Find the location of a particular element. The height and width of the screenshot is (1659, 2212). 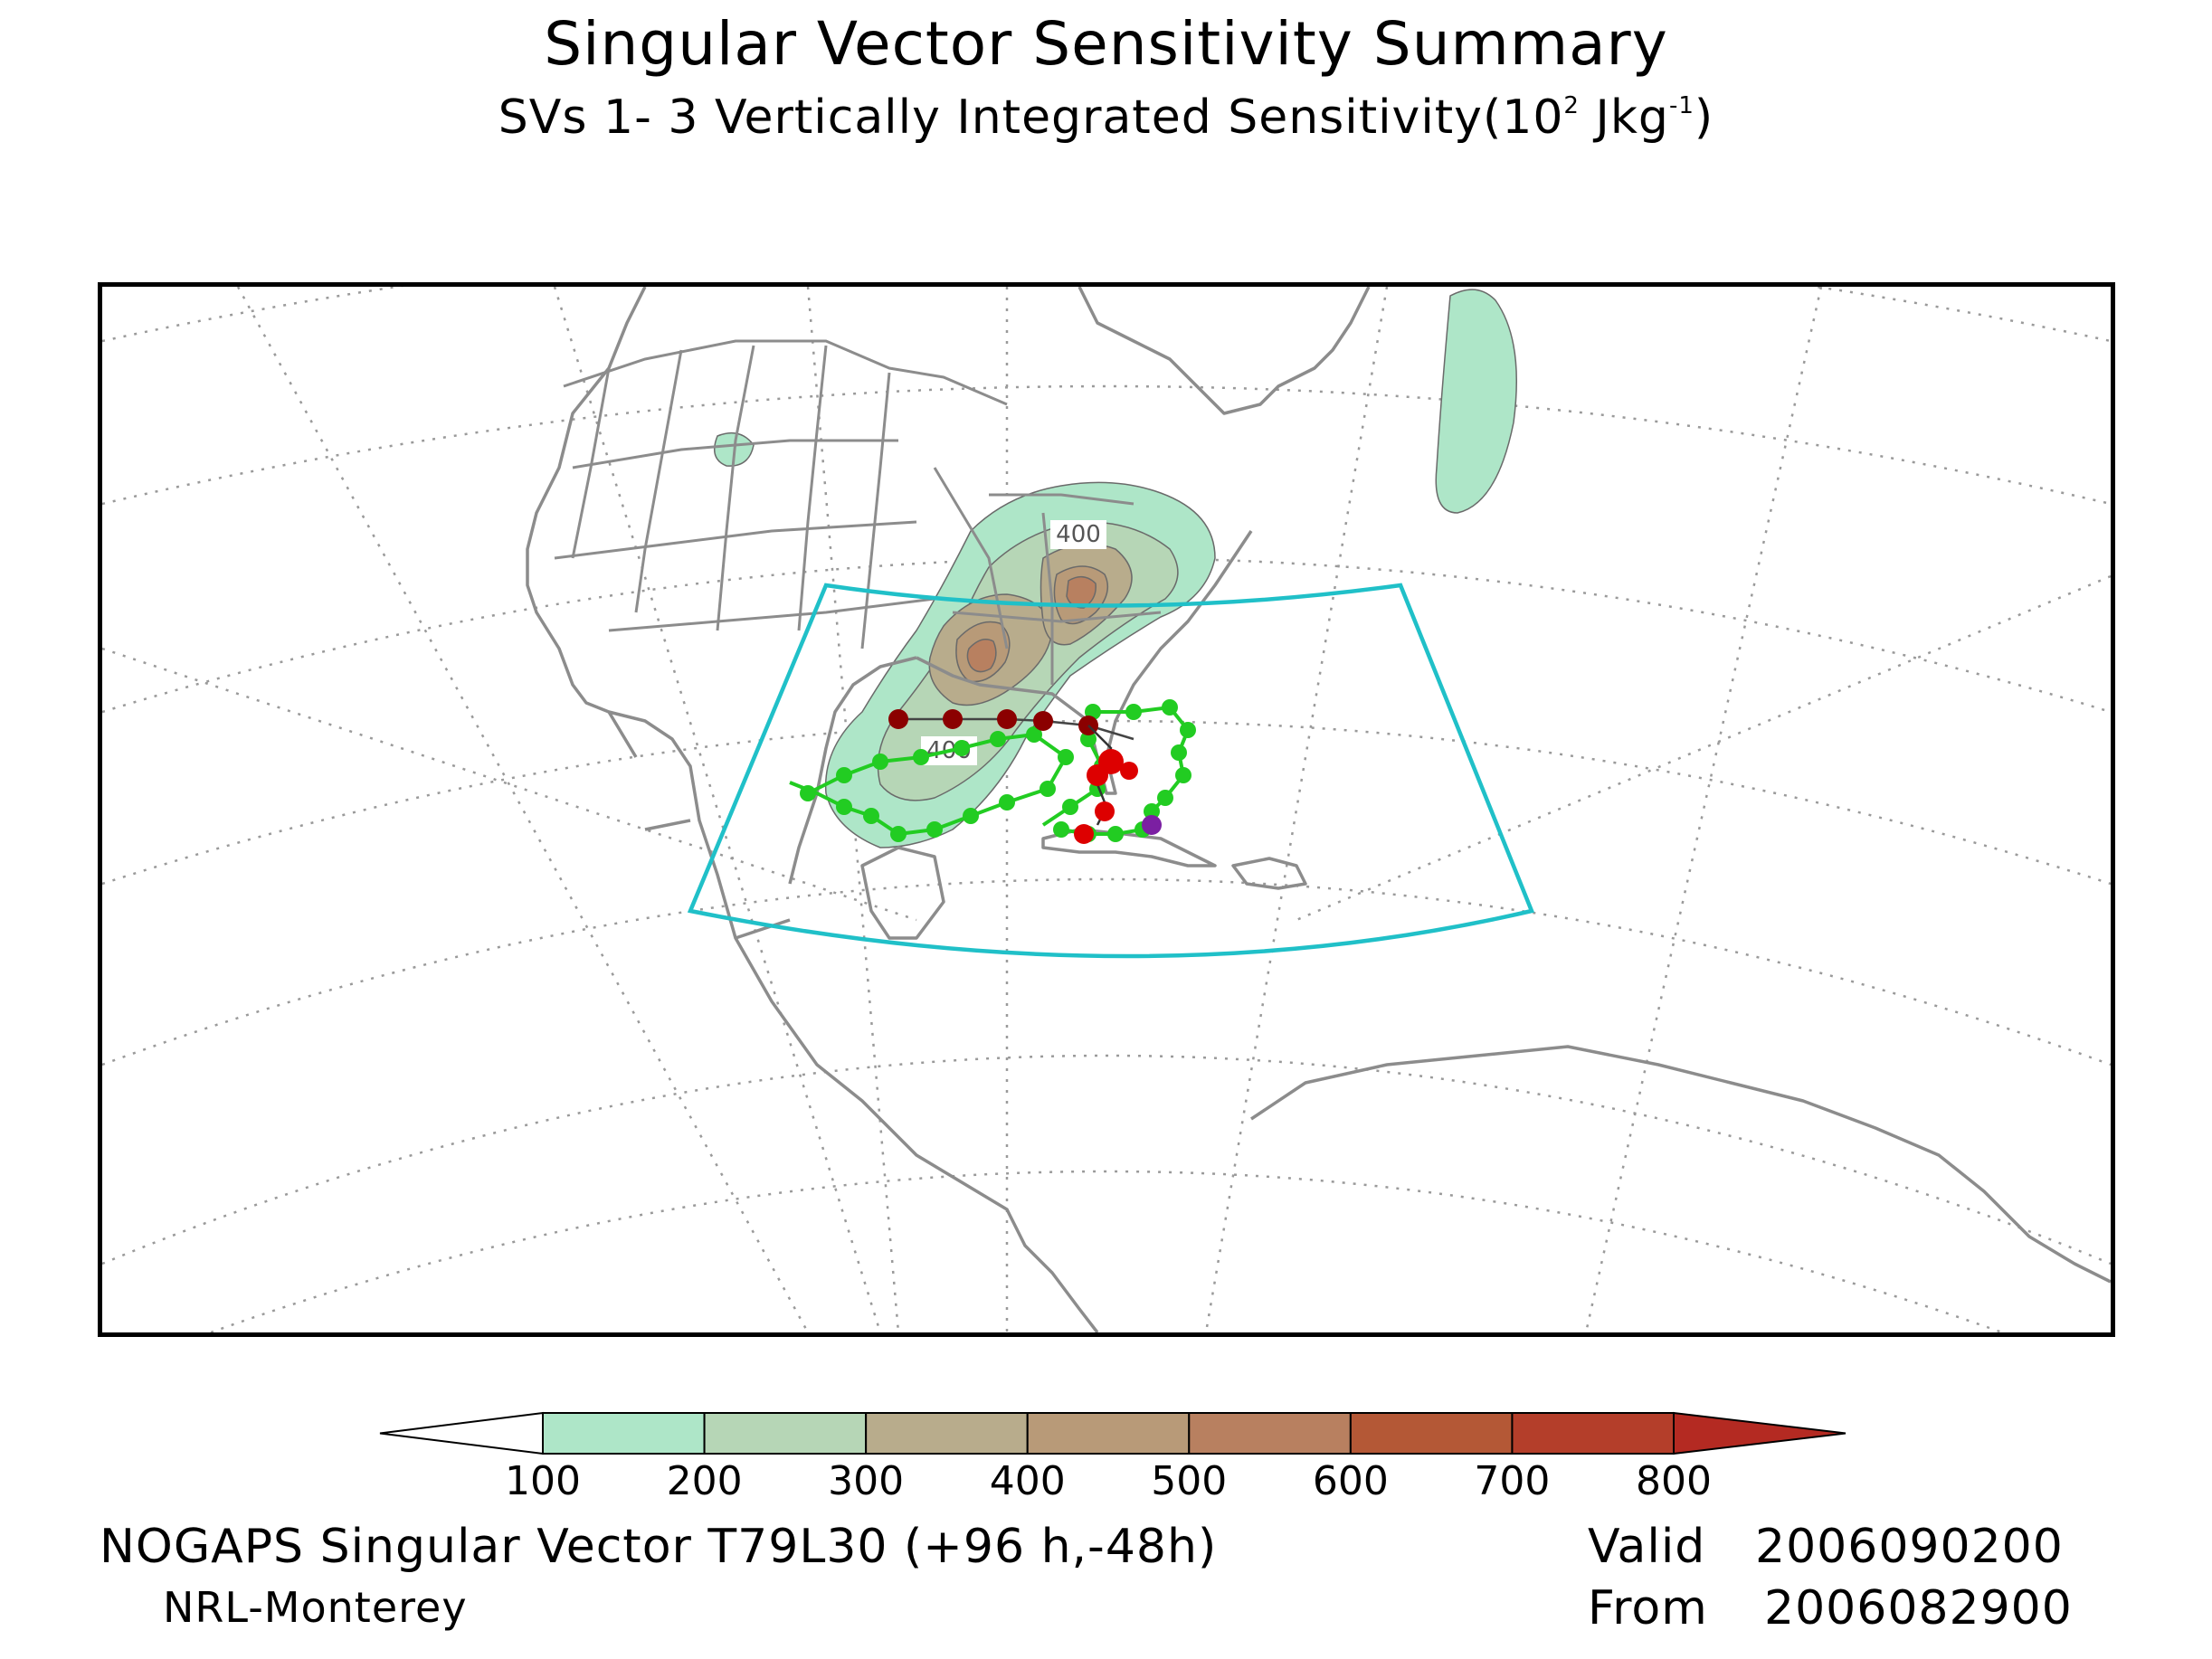

colorbar-tick-label: 400 is located at coordinates (1028, 1481).